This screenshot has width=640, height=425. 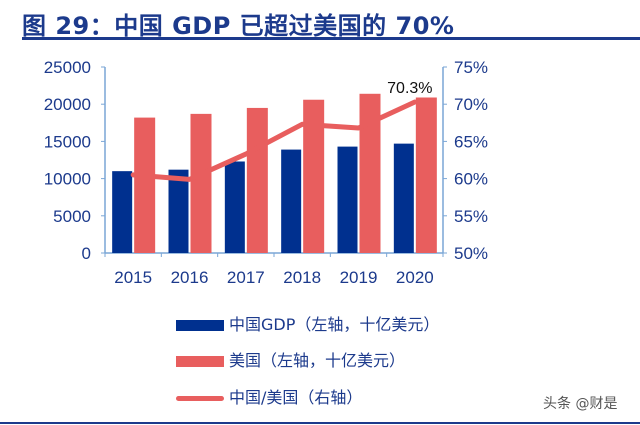 I want to click on left-tick-label: 0, so click(x=86, y=253).